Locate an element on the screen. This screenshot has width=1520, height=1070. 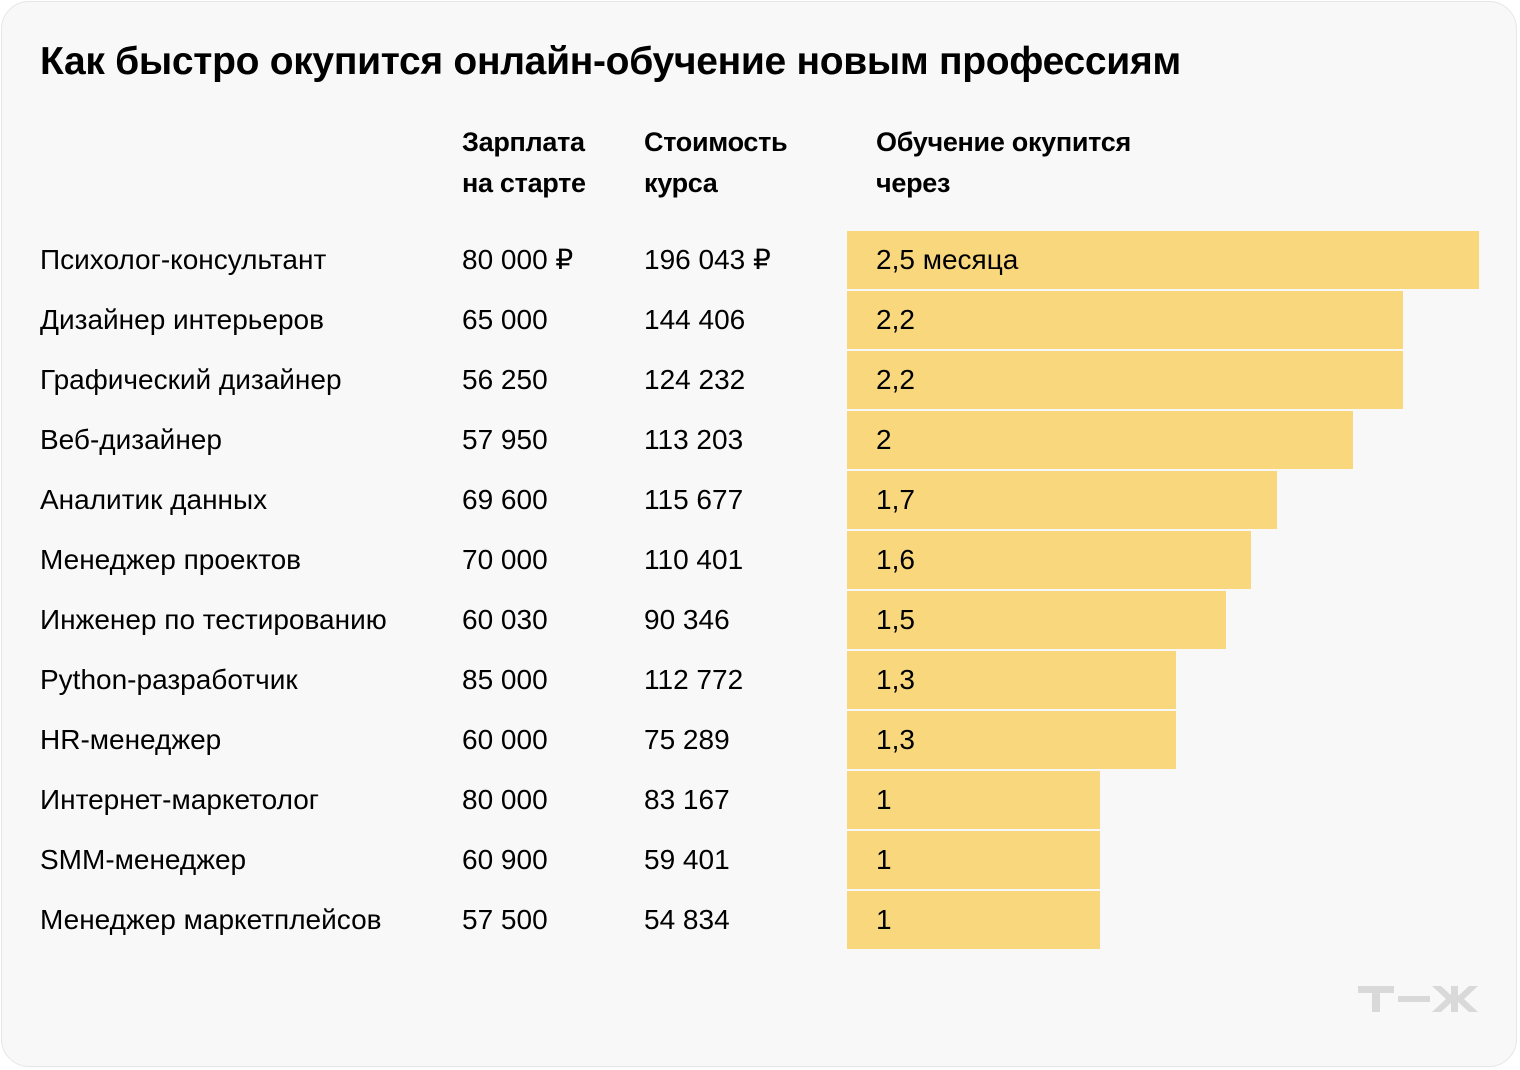
header-cost: Стоимость курса is located at coordinates (716, 163).